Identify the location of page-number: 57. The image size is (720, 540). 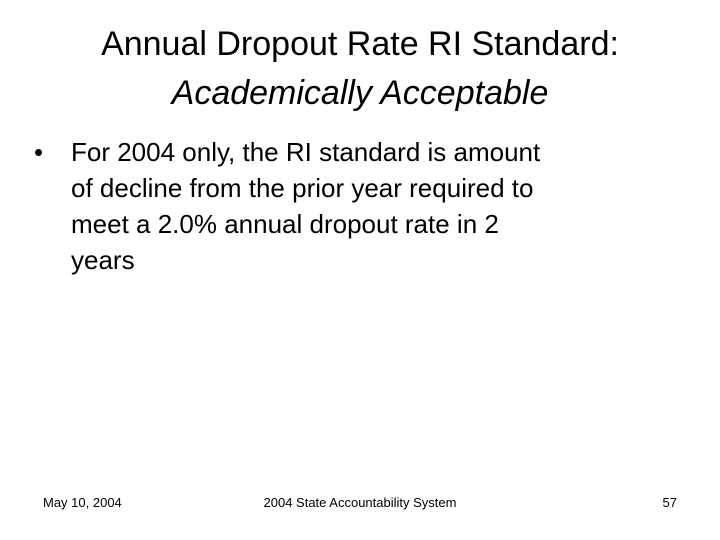
(669, 502).